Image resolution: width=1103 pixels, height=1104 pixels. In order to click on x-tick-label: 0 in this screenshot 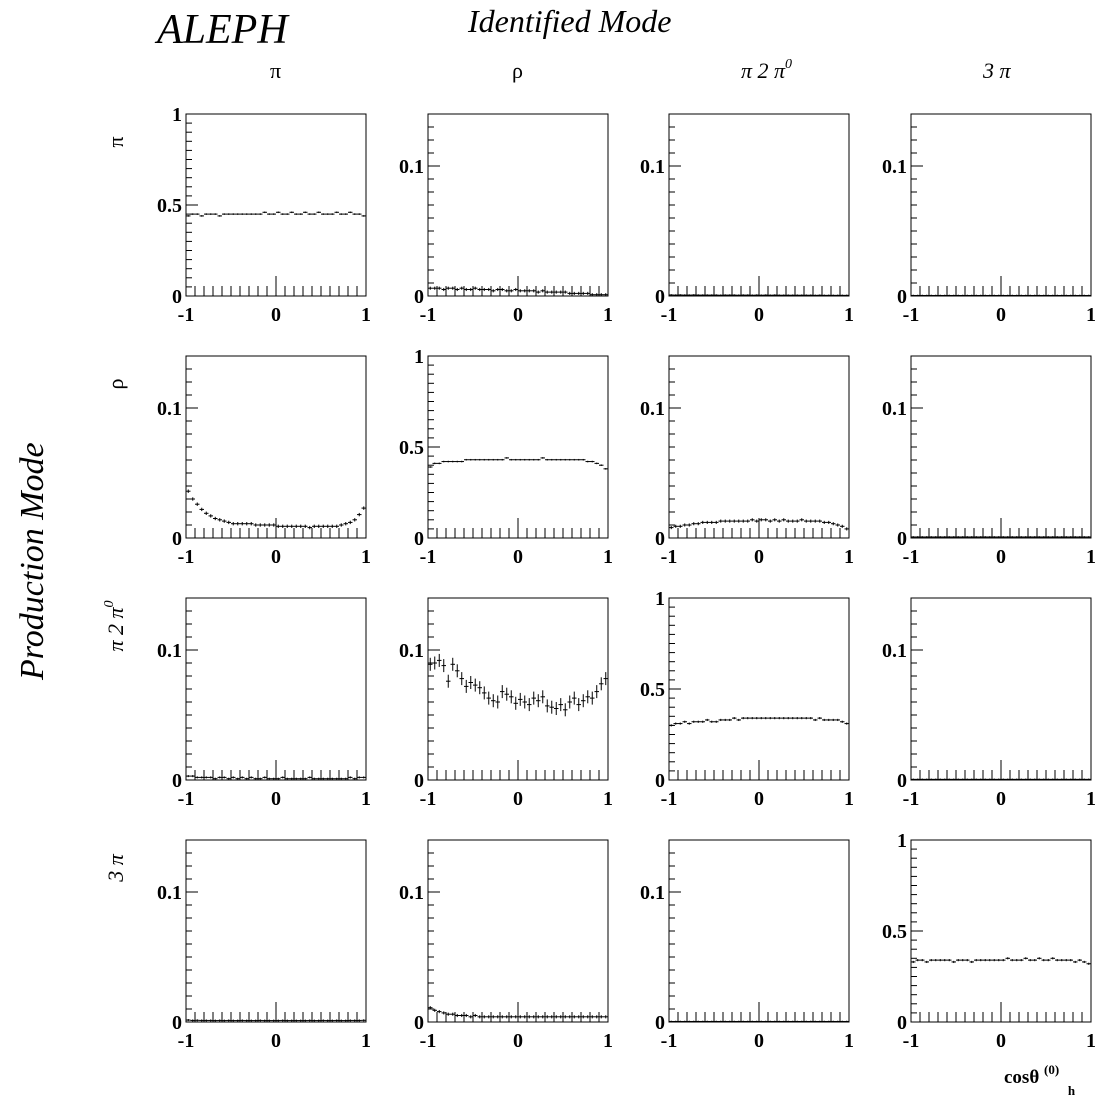, I will do `click(518, 1041)`.